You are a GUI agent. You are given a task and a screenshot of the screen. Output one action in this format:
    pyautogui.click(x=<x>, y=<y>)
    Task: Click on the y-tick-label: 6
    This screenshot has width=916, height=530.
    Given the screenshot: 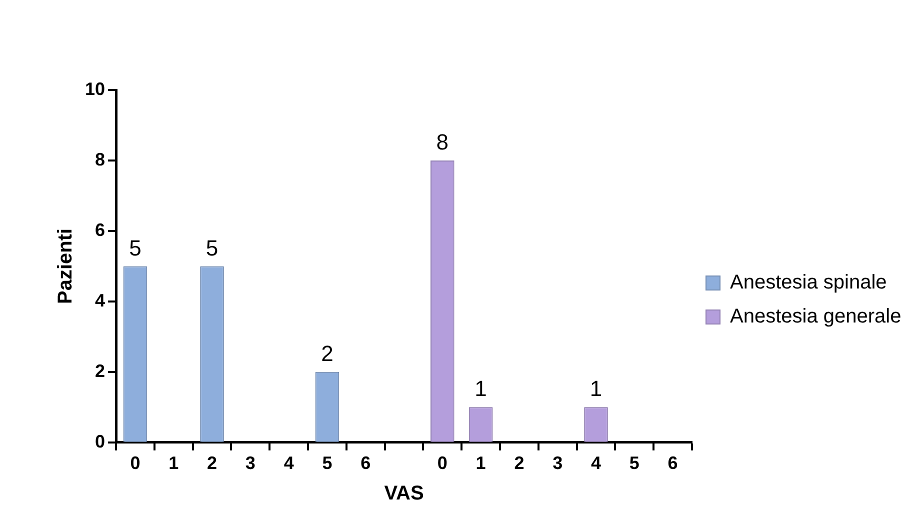 What is the action you would take?
    pyautogui.click(x=100, y=230)
    